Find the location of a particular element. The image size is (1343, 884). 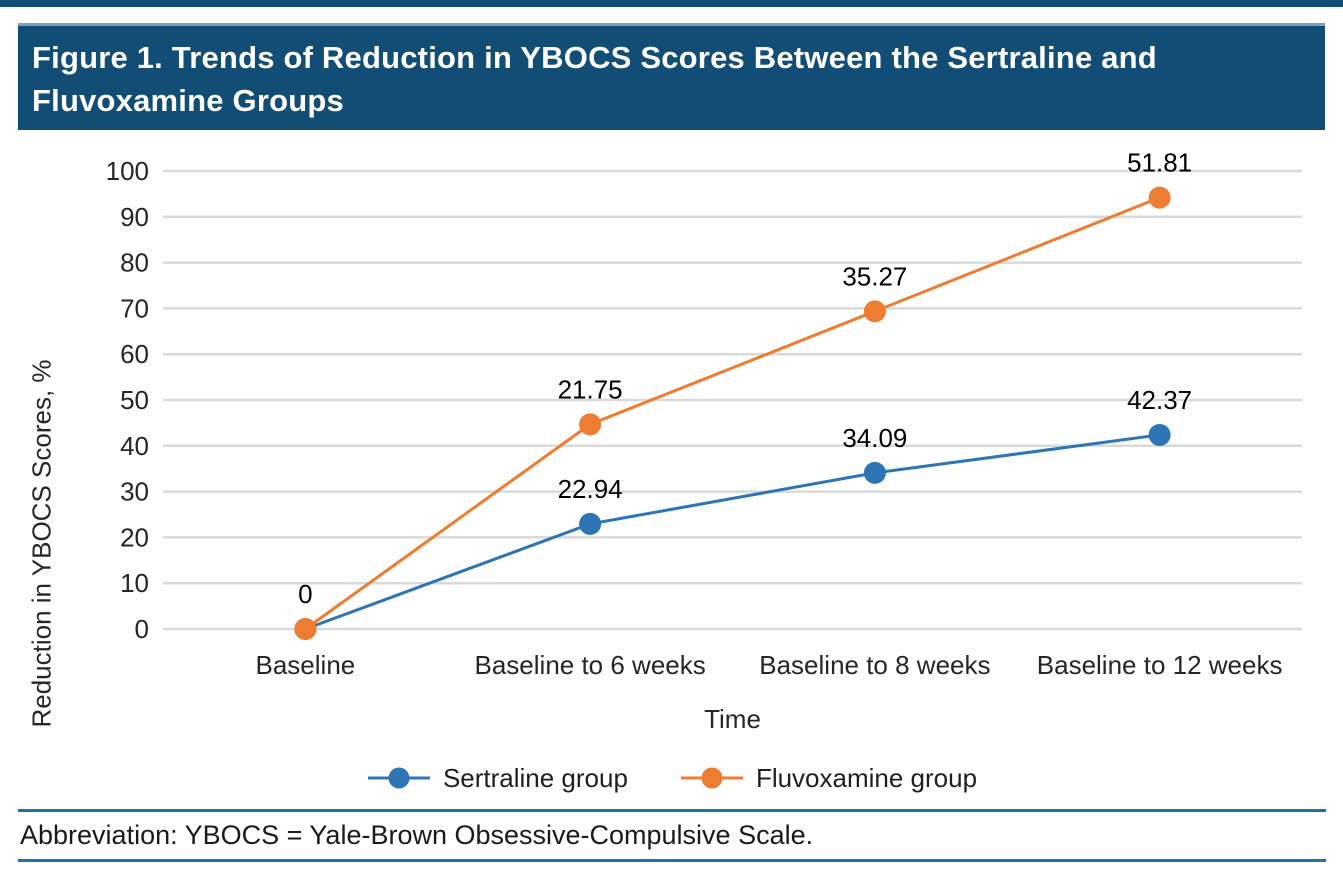

x-category-label: Baseline is located at coordinates (306, 665).